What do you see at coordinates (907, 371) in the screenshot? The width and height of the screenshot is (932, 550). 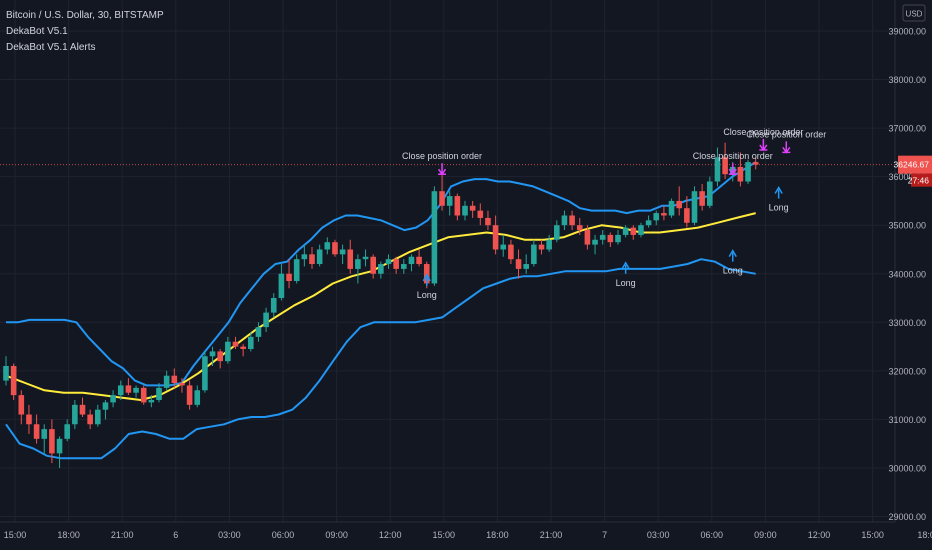 I see `price-tick-label: 32000.00` at bounding box center [907, 371].